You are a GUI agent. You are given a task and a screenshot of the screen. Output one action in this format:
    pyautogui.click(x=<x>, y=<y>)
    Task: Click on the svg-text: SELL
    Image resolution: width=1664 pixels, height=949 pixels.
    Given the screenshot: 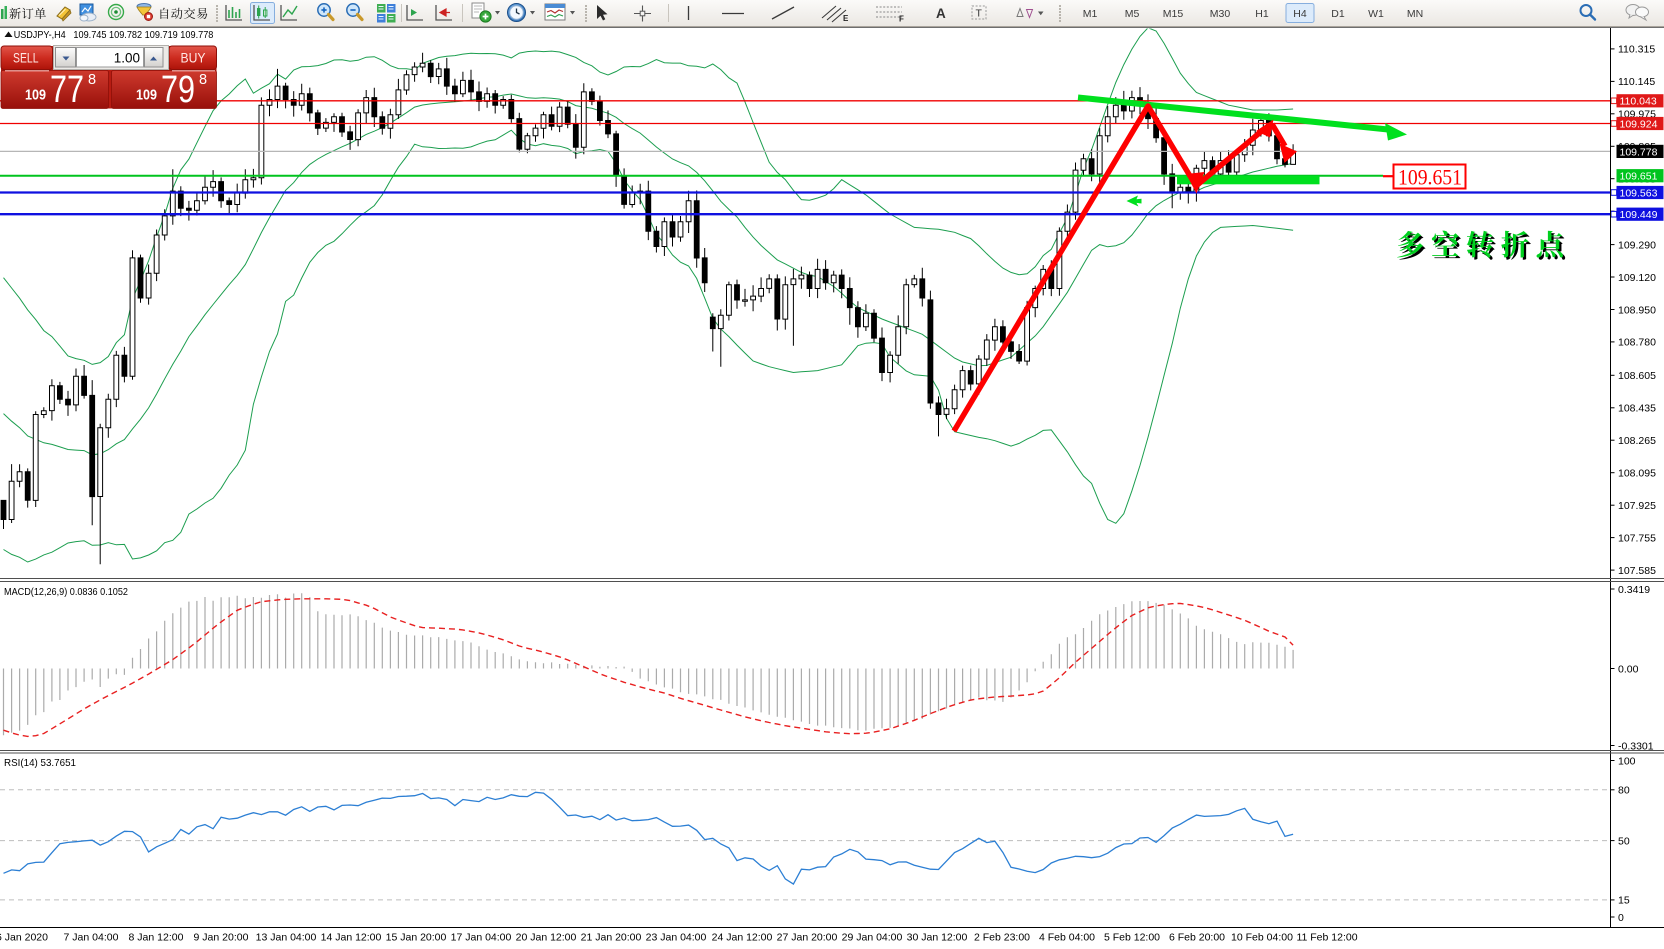 What is the action you would take?
    pyautogui.click(x=26, y=58)
    